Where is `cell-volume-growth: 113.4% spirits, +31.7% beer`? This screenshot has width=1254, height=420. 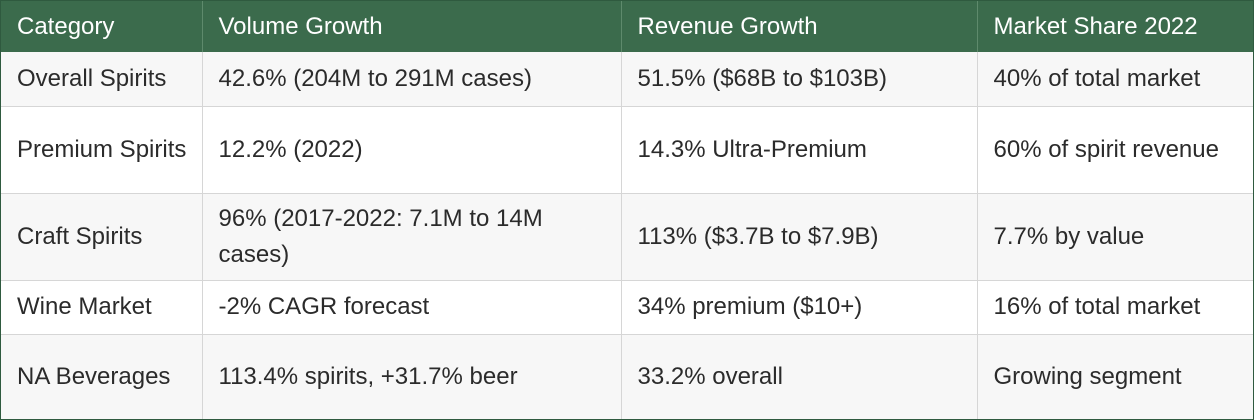 cell-volume-growth: 113.4% spirits, +31.7% beer is located at coordinates (412, 376).